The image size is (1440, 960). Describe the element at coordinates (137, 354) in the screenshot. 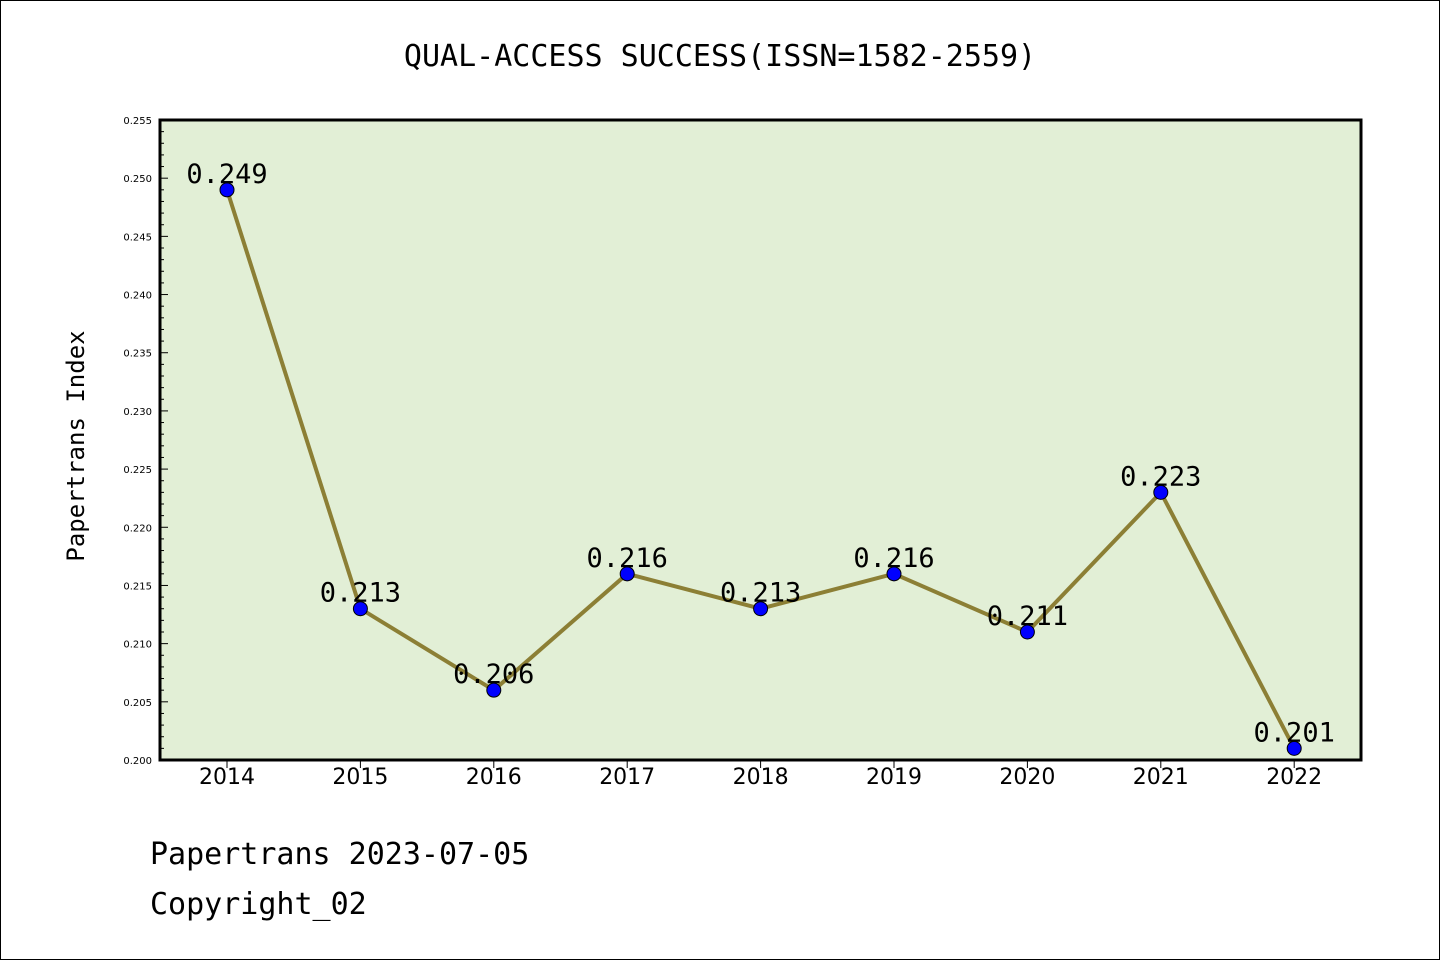

I see `y-tick-label: 0.235` at that location.